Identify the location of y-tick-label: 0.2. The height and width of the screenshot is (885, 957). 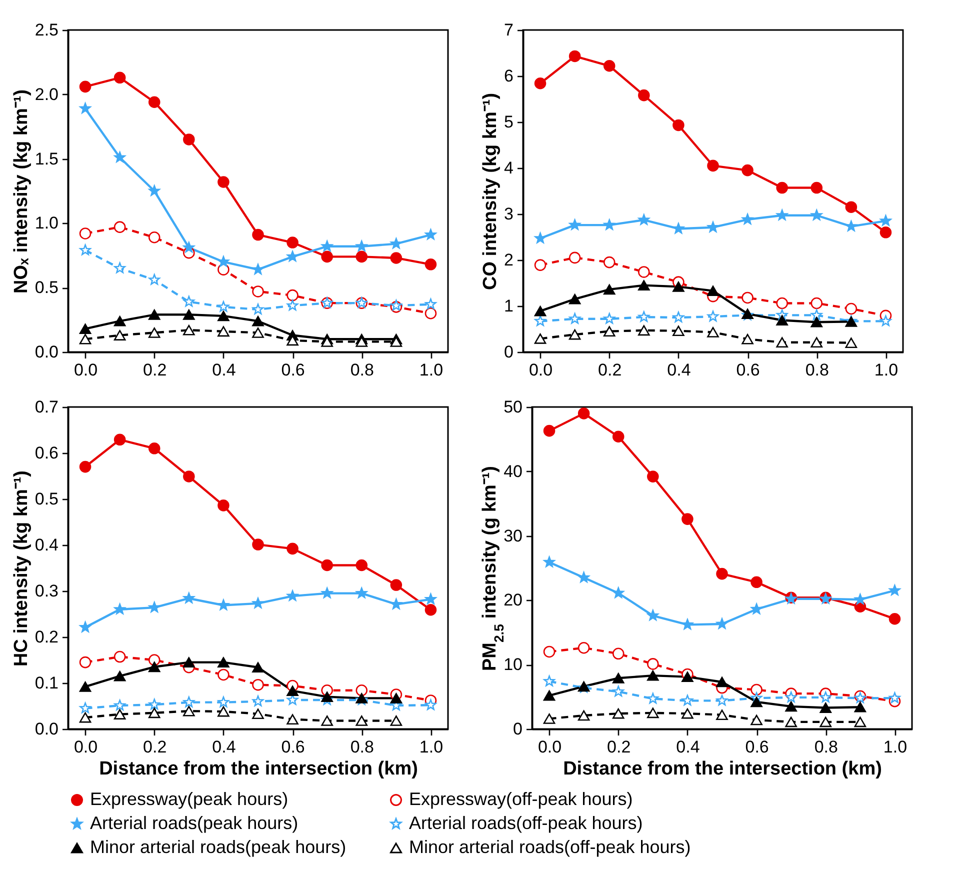
(46, 637).